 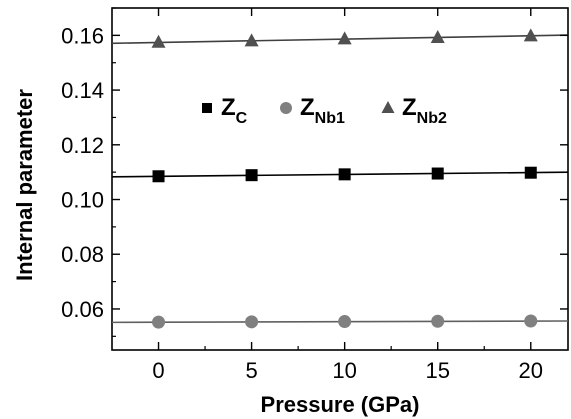 I want to click on y-tick-label: 0.08, so click(x=82, y=254).